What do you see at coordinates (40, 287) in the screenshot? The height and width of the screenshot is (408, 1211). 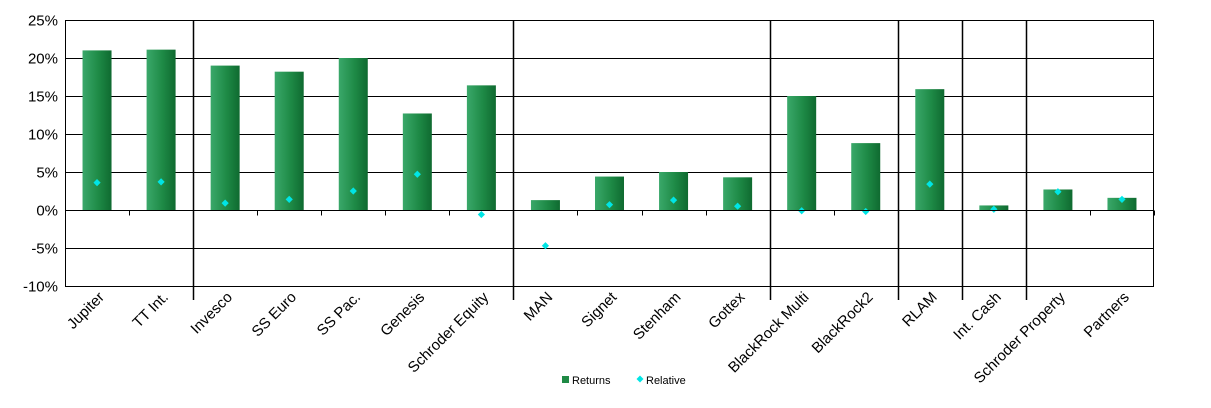 I see `y-tick-label: -10%` at bounding box center [40, 287].